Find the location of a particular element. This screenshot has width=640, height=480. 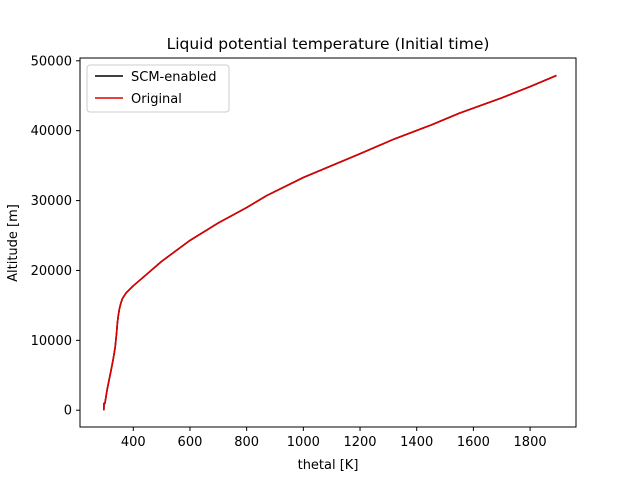

legend: SCM-enabled Original is located at coordinates (158, 88).